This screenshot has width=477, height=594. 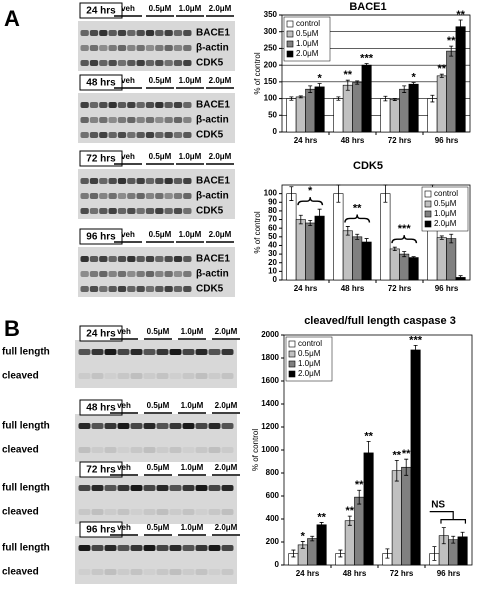 I want to click on y-tick-label: 30, so click(x=272, y=253).